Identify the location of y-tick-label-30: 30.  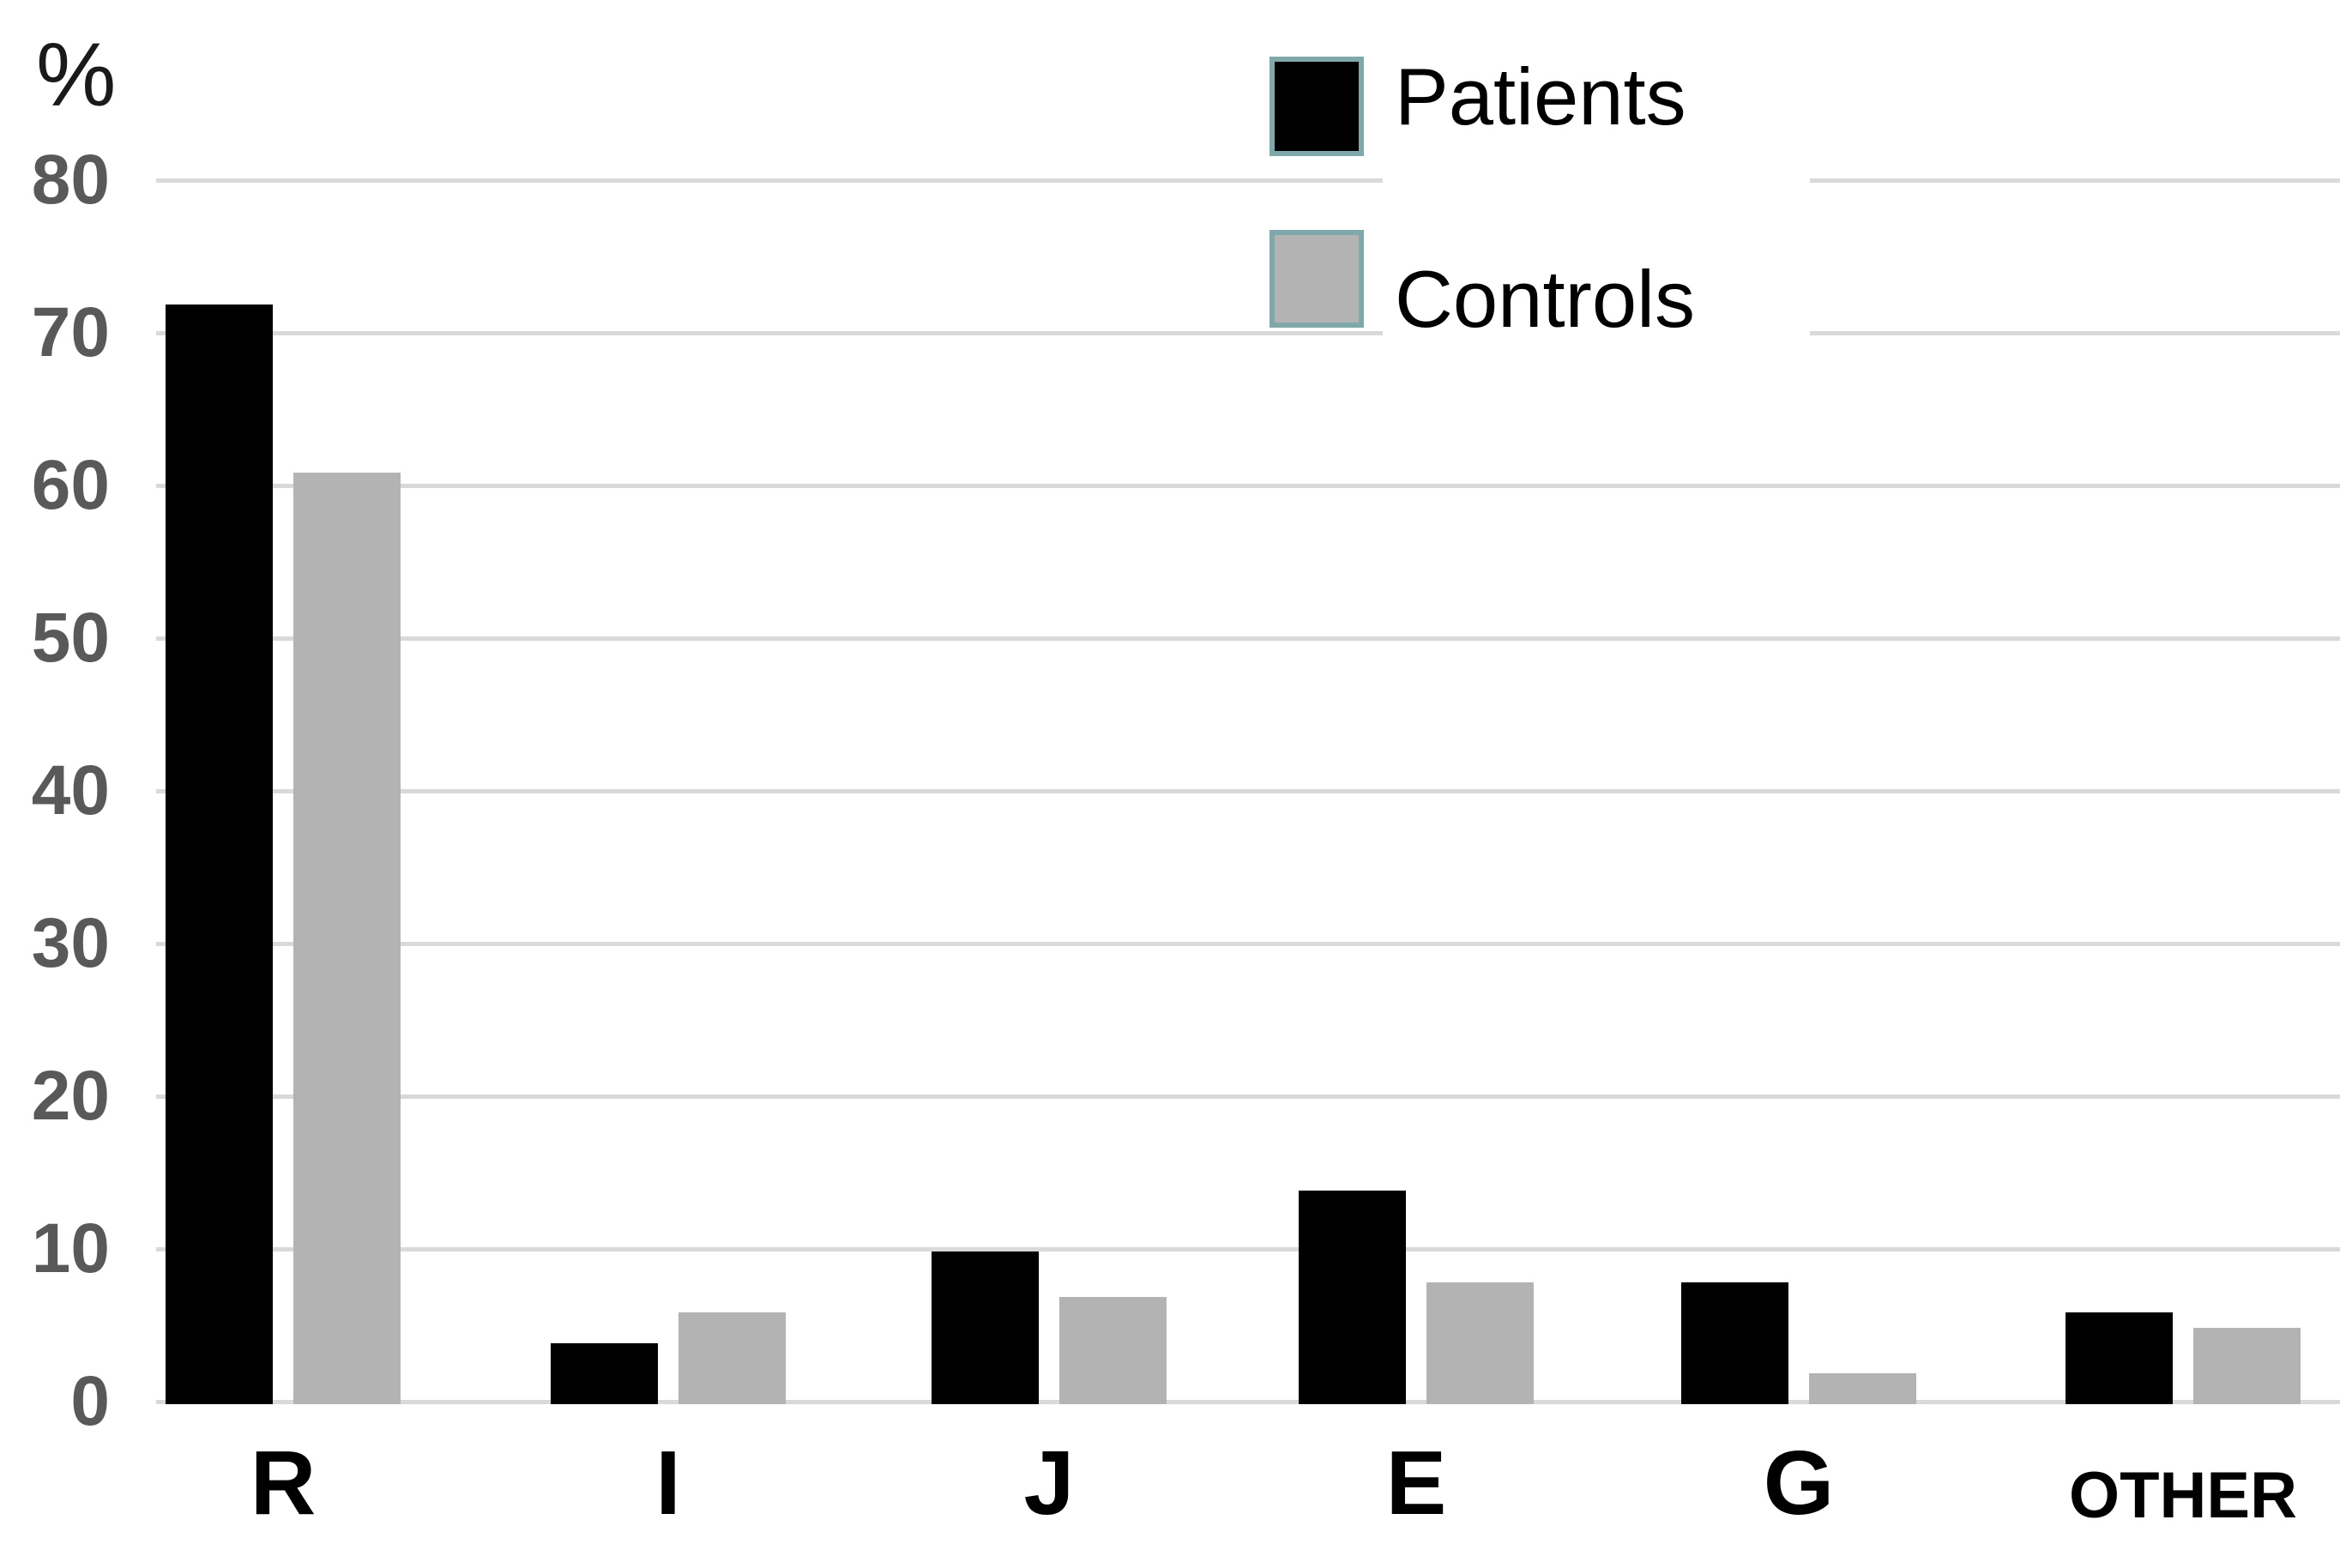
(71, 943).